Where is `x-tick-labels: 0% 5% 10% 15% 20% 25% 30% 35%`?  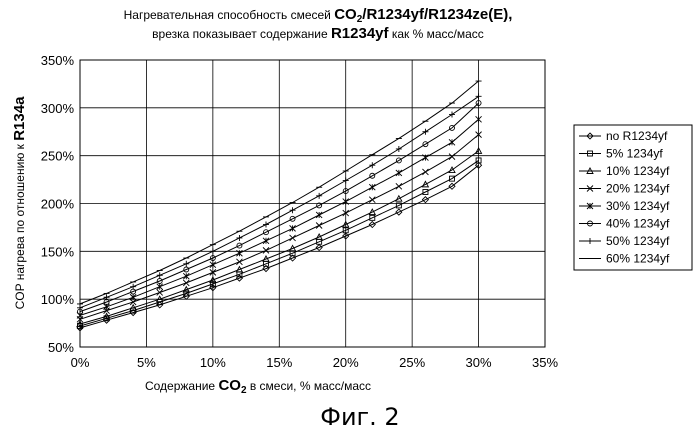
x-tick-labels: 0% 5% 10% 15% 20% 25% 30% 35% is located at coordinates (315, 362).